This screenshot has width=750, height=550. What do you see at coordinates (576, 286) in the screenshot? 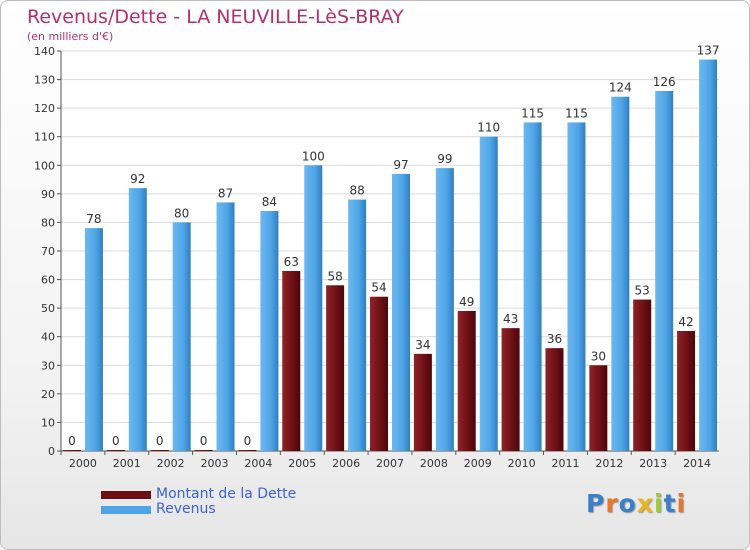
I see `bar-revenus-2011` at bounding box center [576, 286].